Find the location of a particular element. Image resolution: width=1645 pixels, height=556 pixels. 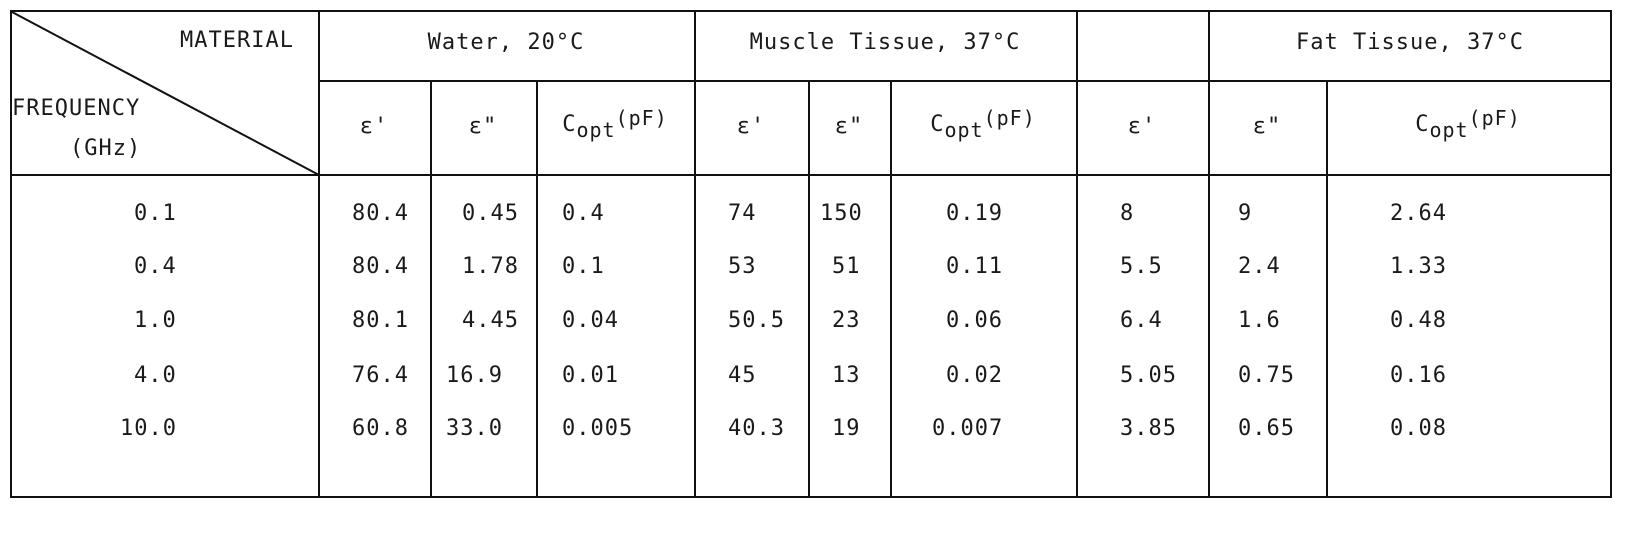

table-cell: 1.33 is located at coordinates (1418, 266).